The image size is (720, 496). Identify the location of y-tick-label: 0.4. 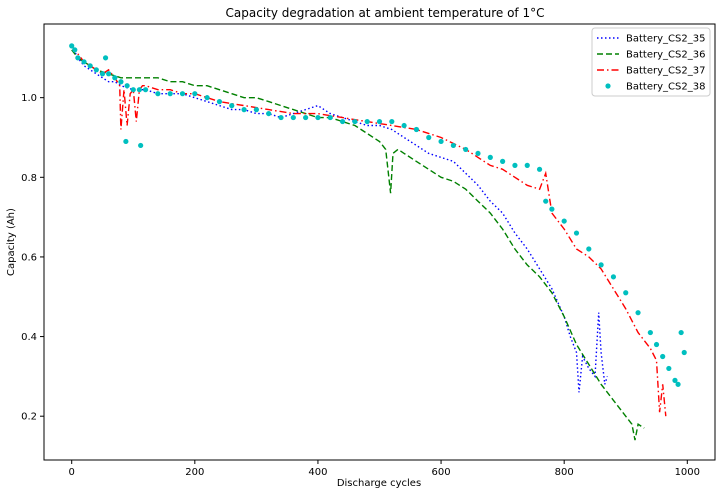
(29, 337).